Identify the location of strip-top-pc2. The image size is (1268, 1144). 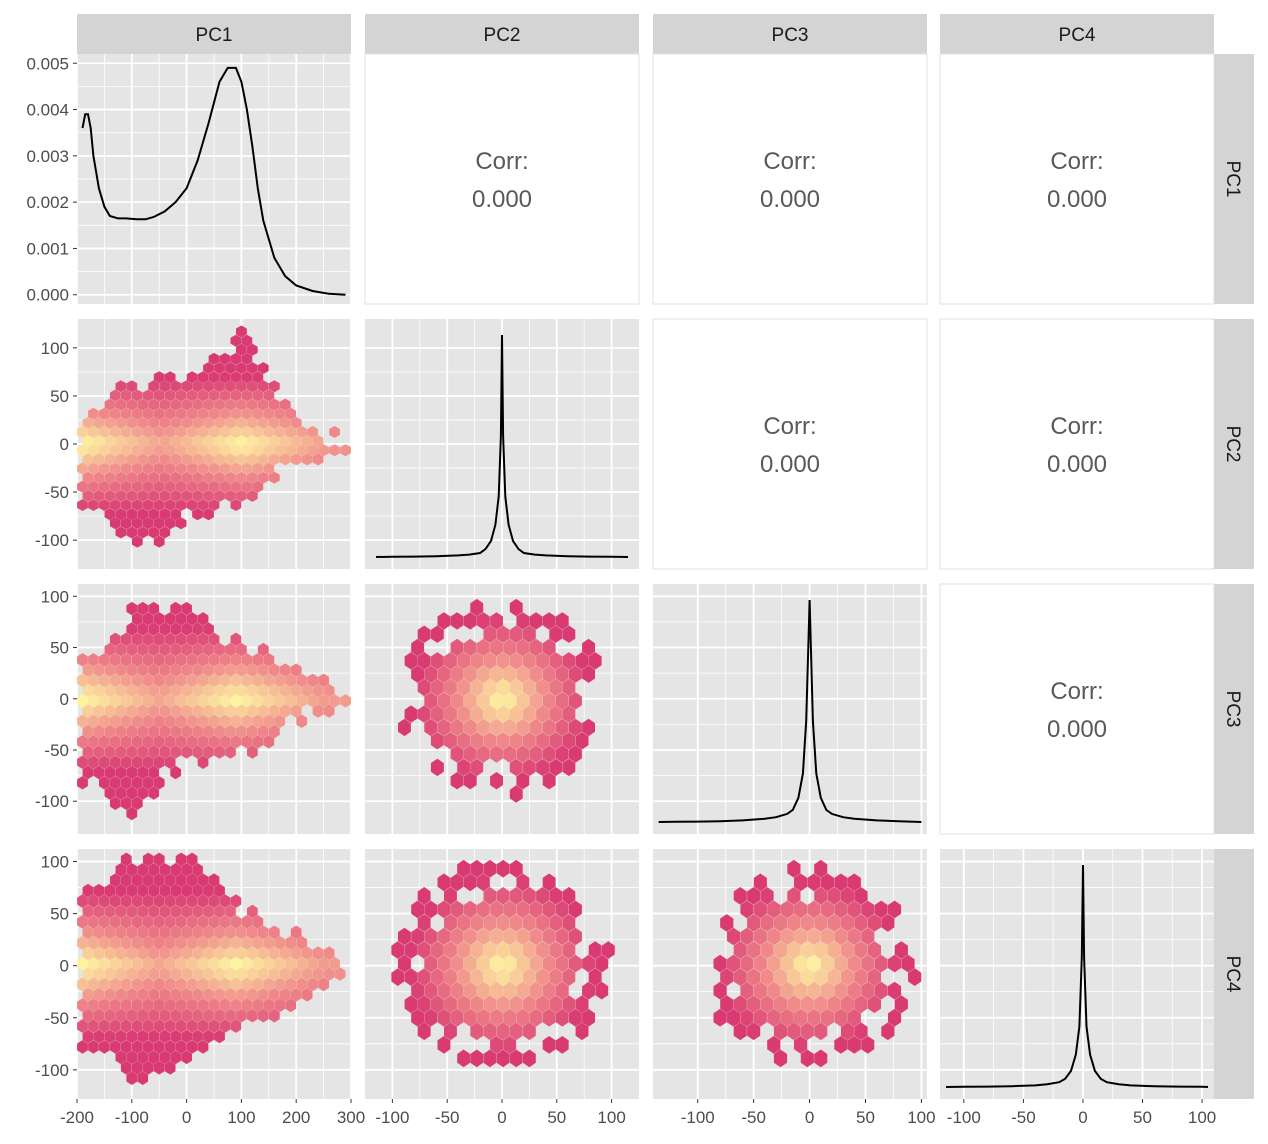
(502, 34).